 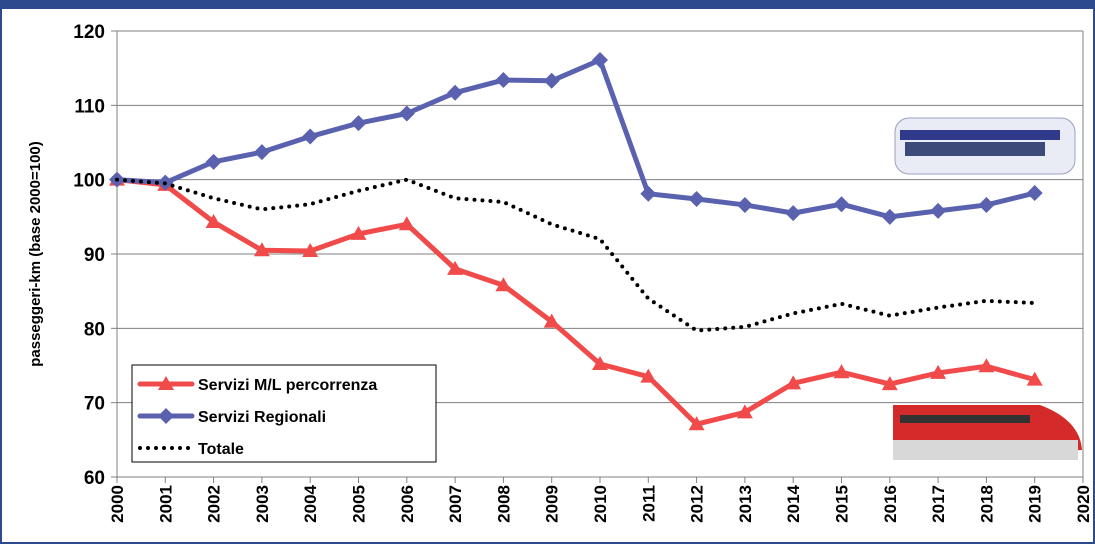 I want to click on x-tick-label: 2020, so click(x=1083, y=504).